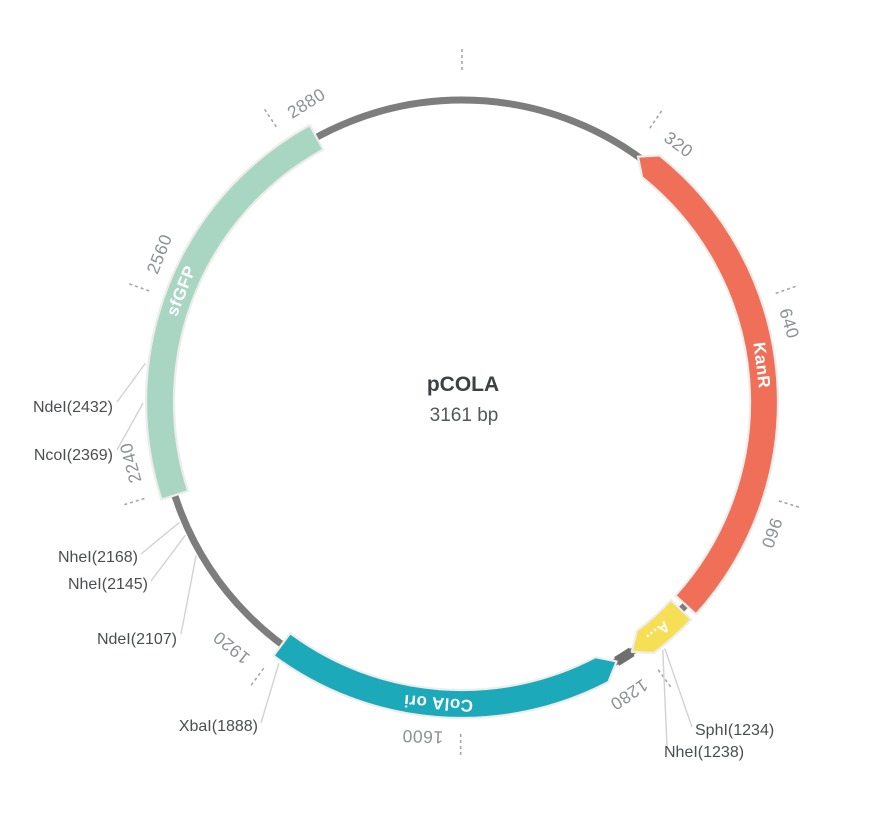 The image size is (872, 836). Describe the element at coordinates (772, 533) in the screenshot. I see `tick-label-960: 960` at that location.